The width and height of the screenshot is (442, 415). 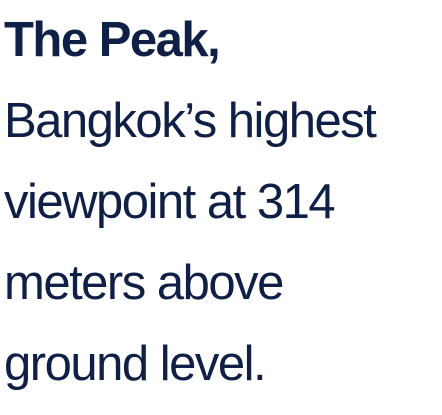 I want to click on caption-line-4: ground level., so click(x=135, y=364).